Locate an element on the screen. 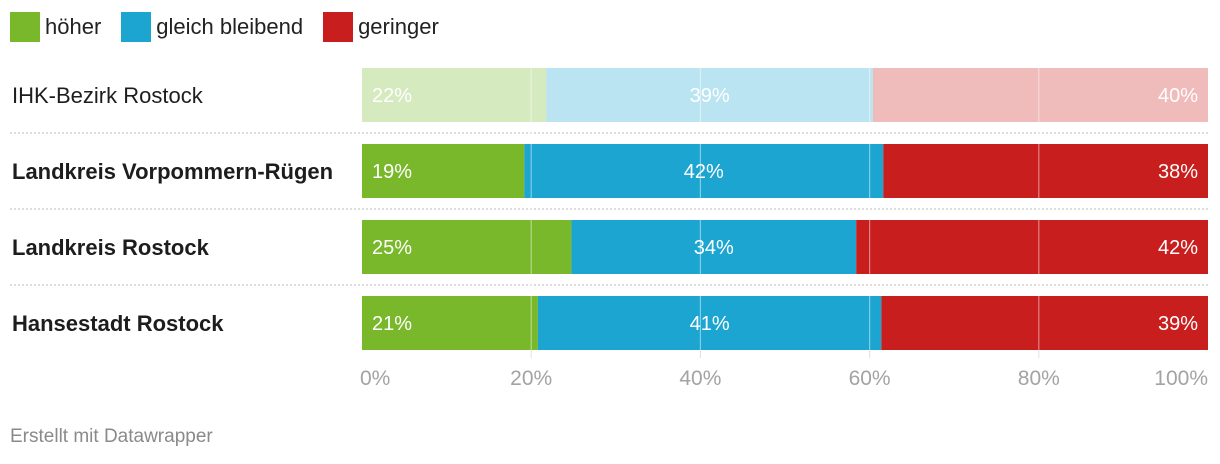  category-label-landkreis-vorpommern-ruegen: Landkreis Vorpommern-Rügen is located at coordinates (172, 171).